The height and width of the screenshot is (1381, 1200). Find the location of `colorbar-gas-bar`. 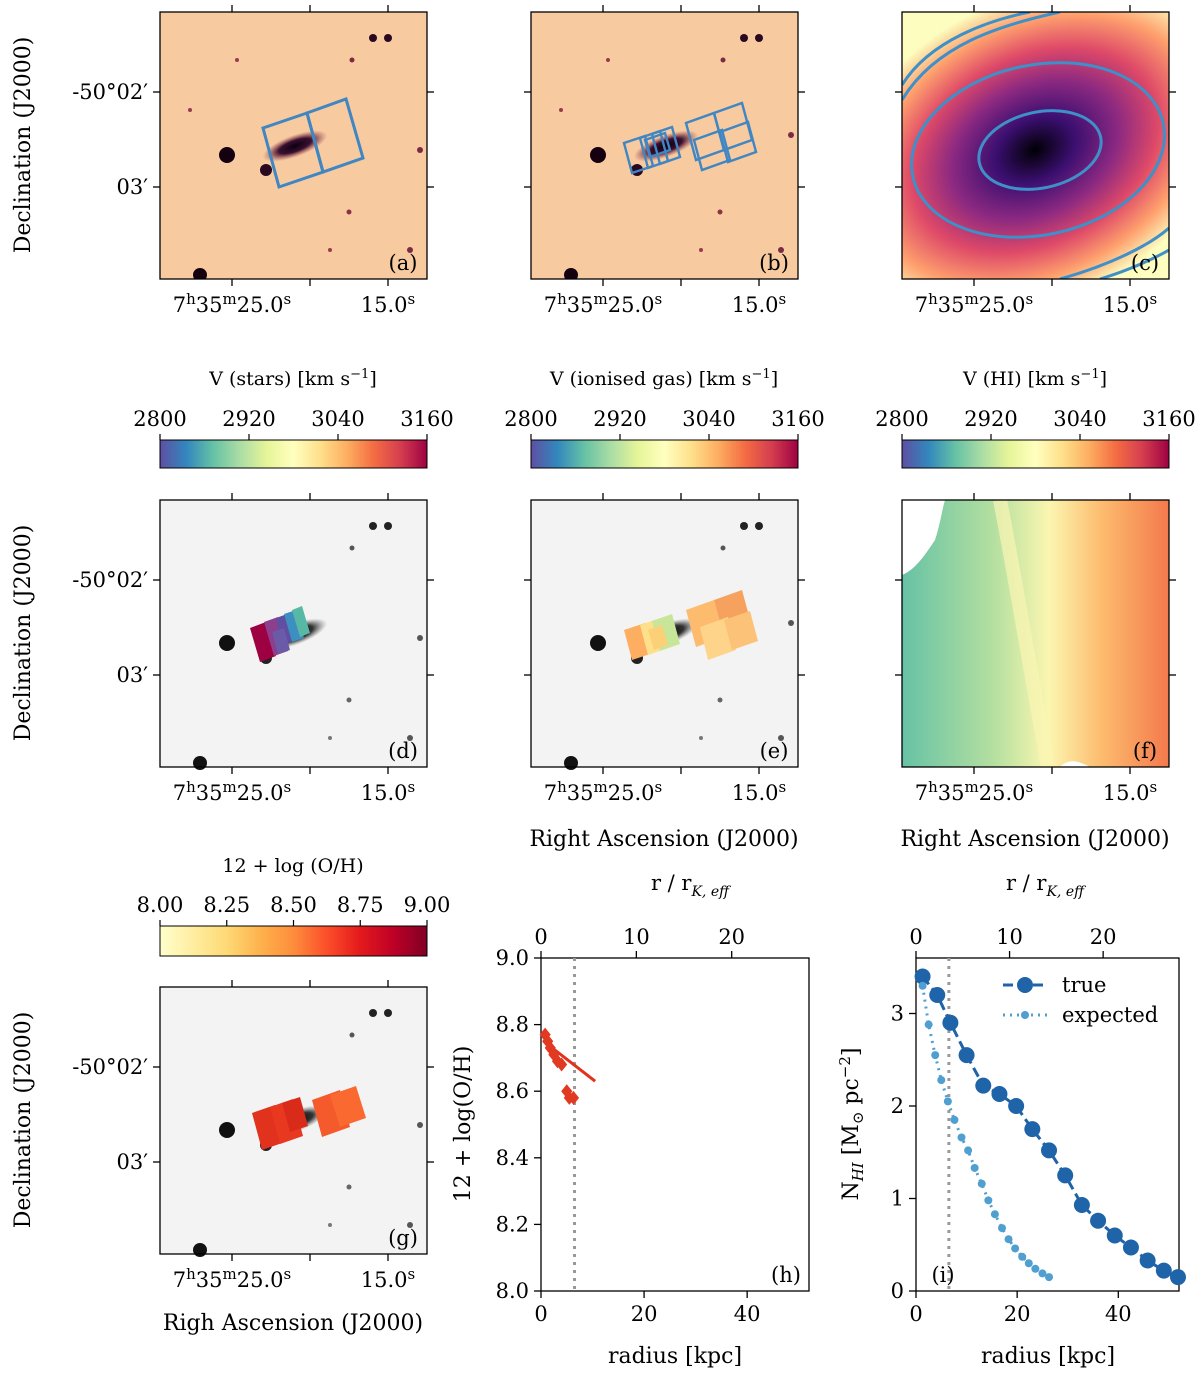

colorbar-gas-bar is located at coordinates (664, 454).